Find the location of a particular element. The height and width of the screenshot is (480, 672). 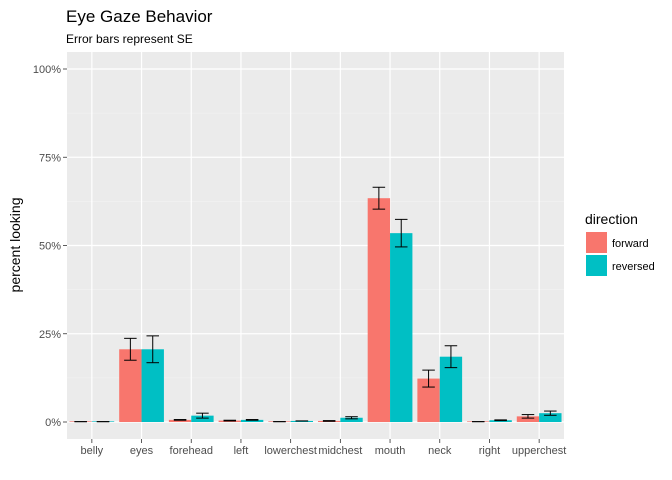

y-tick-label: 25% is located at coordinates (50, 335).